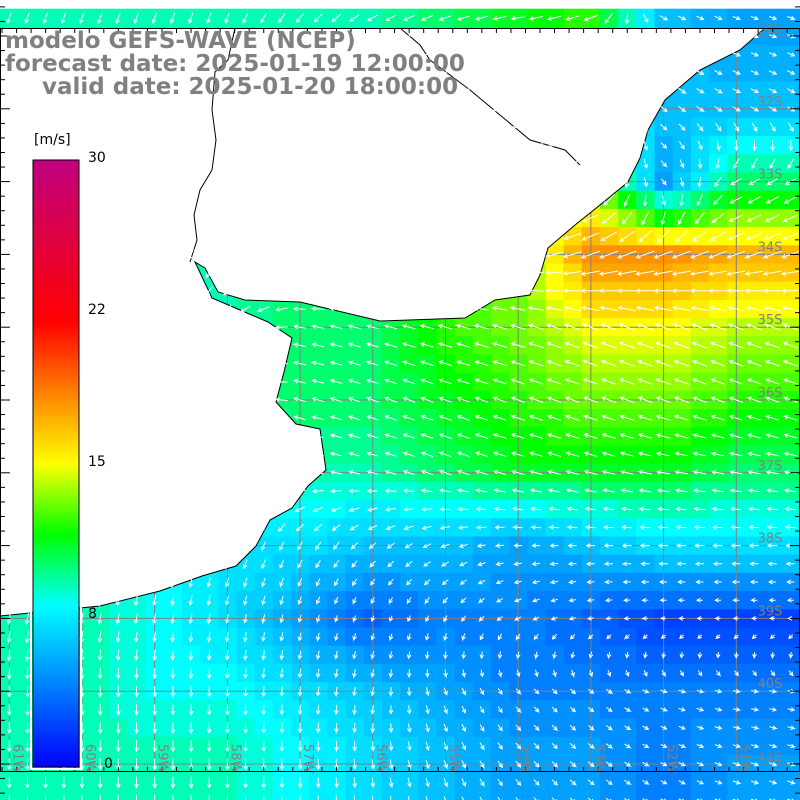  I want to click on speed-cell, so click(664, 795).